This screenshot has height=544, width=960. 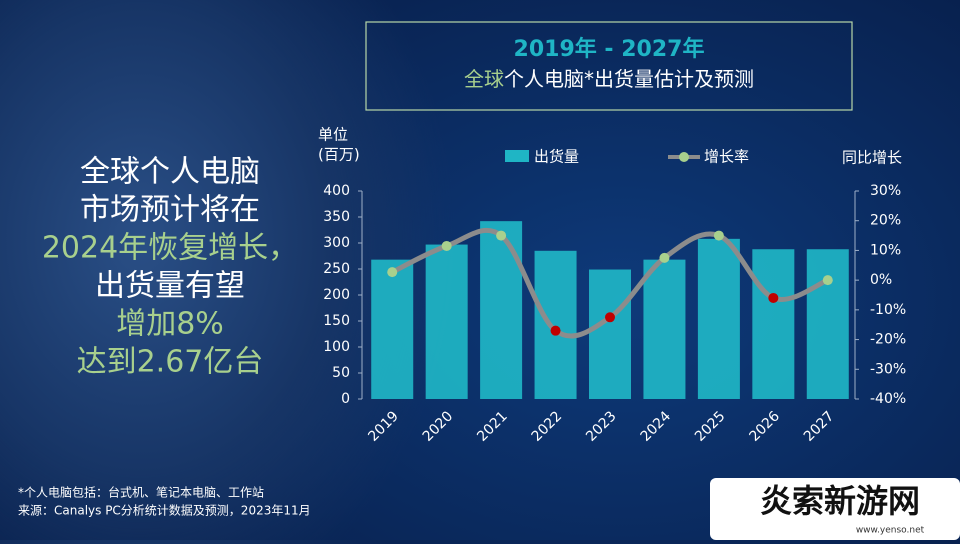 I want to click on footnote: *个人电脑包括：台式机、笔记本电脑、工作站, so click(x=141, y=492).